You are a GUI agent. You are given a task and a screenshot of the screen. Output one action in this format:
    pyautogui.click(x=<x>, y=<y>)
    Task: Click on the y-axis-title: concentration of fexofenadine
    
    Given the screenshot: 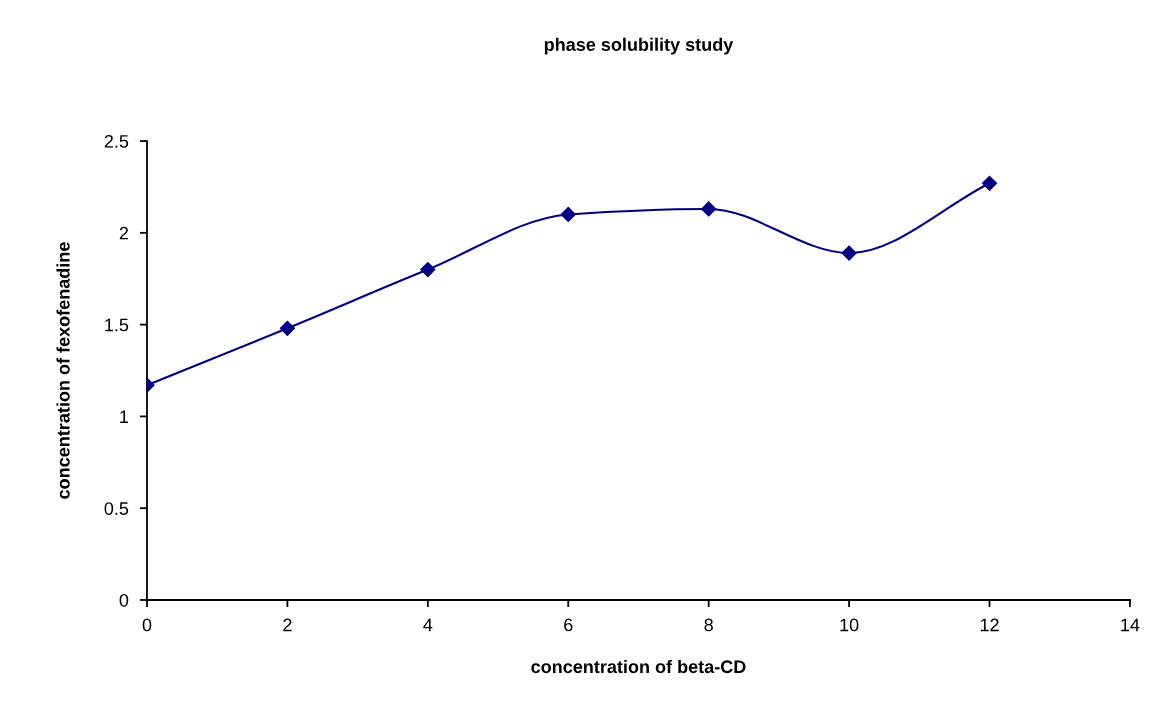 What is the action you would take?
    pyautogui.click(x=63, y=370)
    